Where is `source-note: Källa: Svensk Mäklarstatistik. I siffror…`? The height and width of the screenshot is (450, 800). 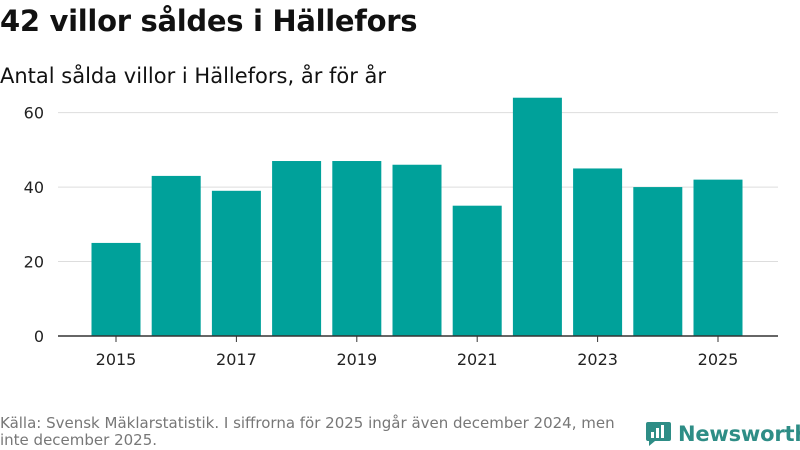 source-note: Källa: Svensk Mäklarstatistik. I siffror… is located at coordinates (307, 431).